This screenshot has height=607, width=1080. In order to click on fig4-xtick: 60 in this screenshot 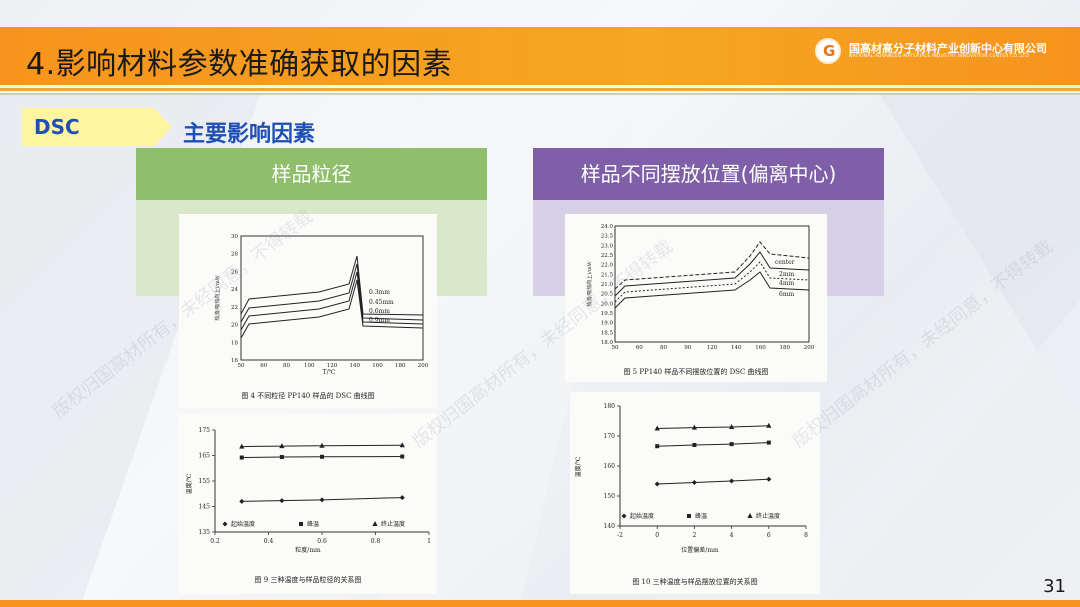, I will do `click(263, 366)`.